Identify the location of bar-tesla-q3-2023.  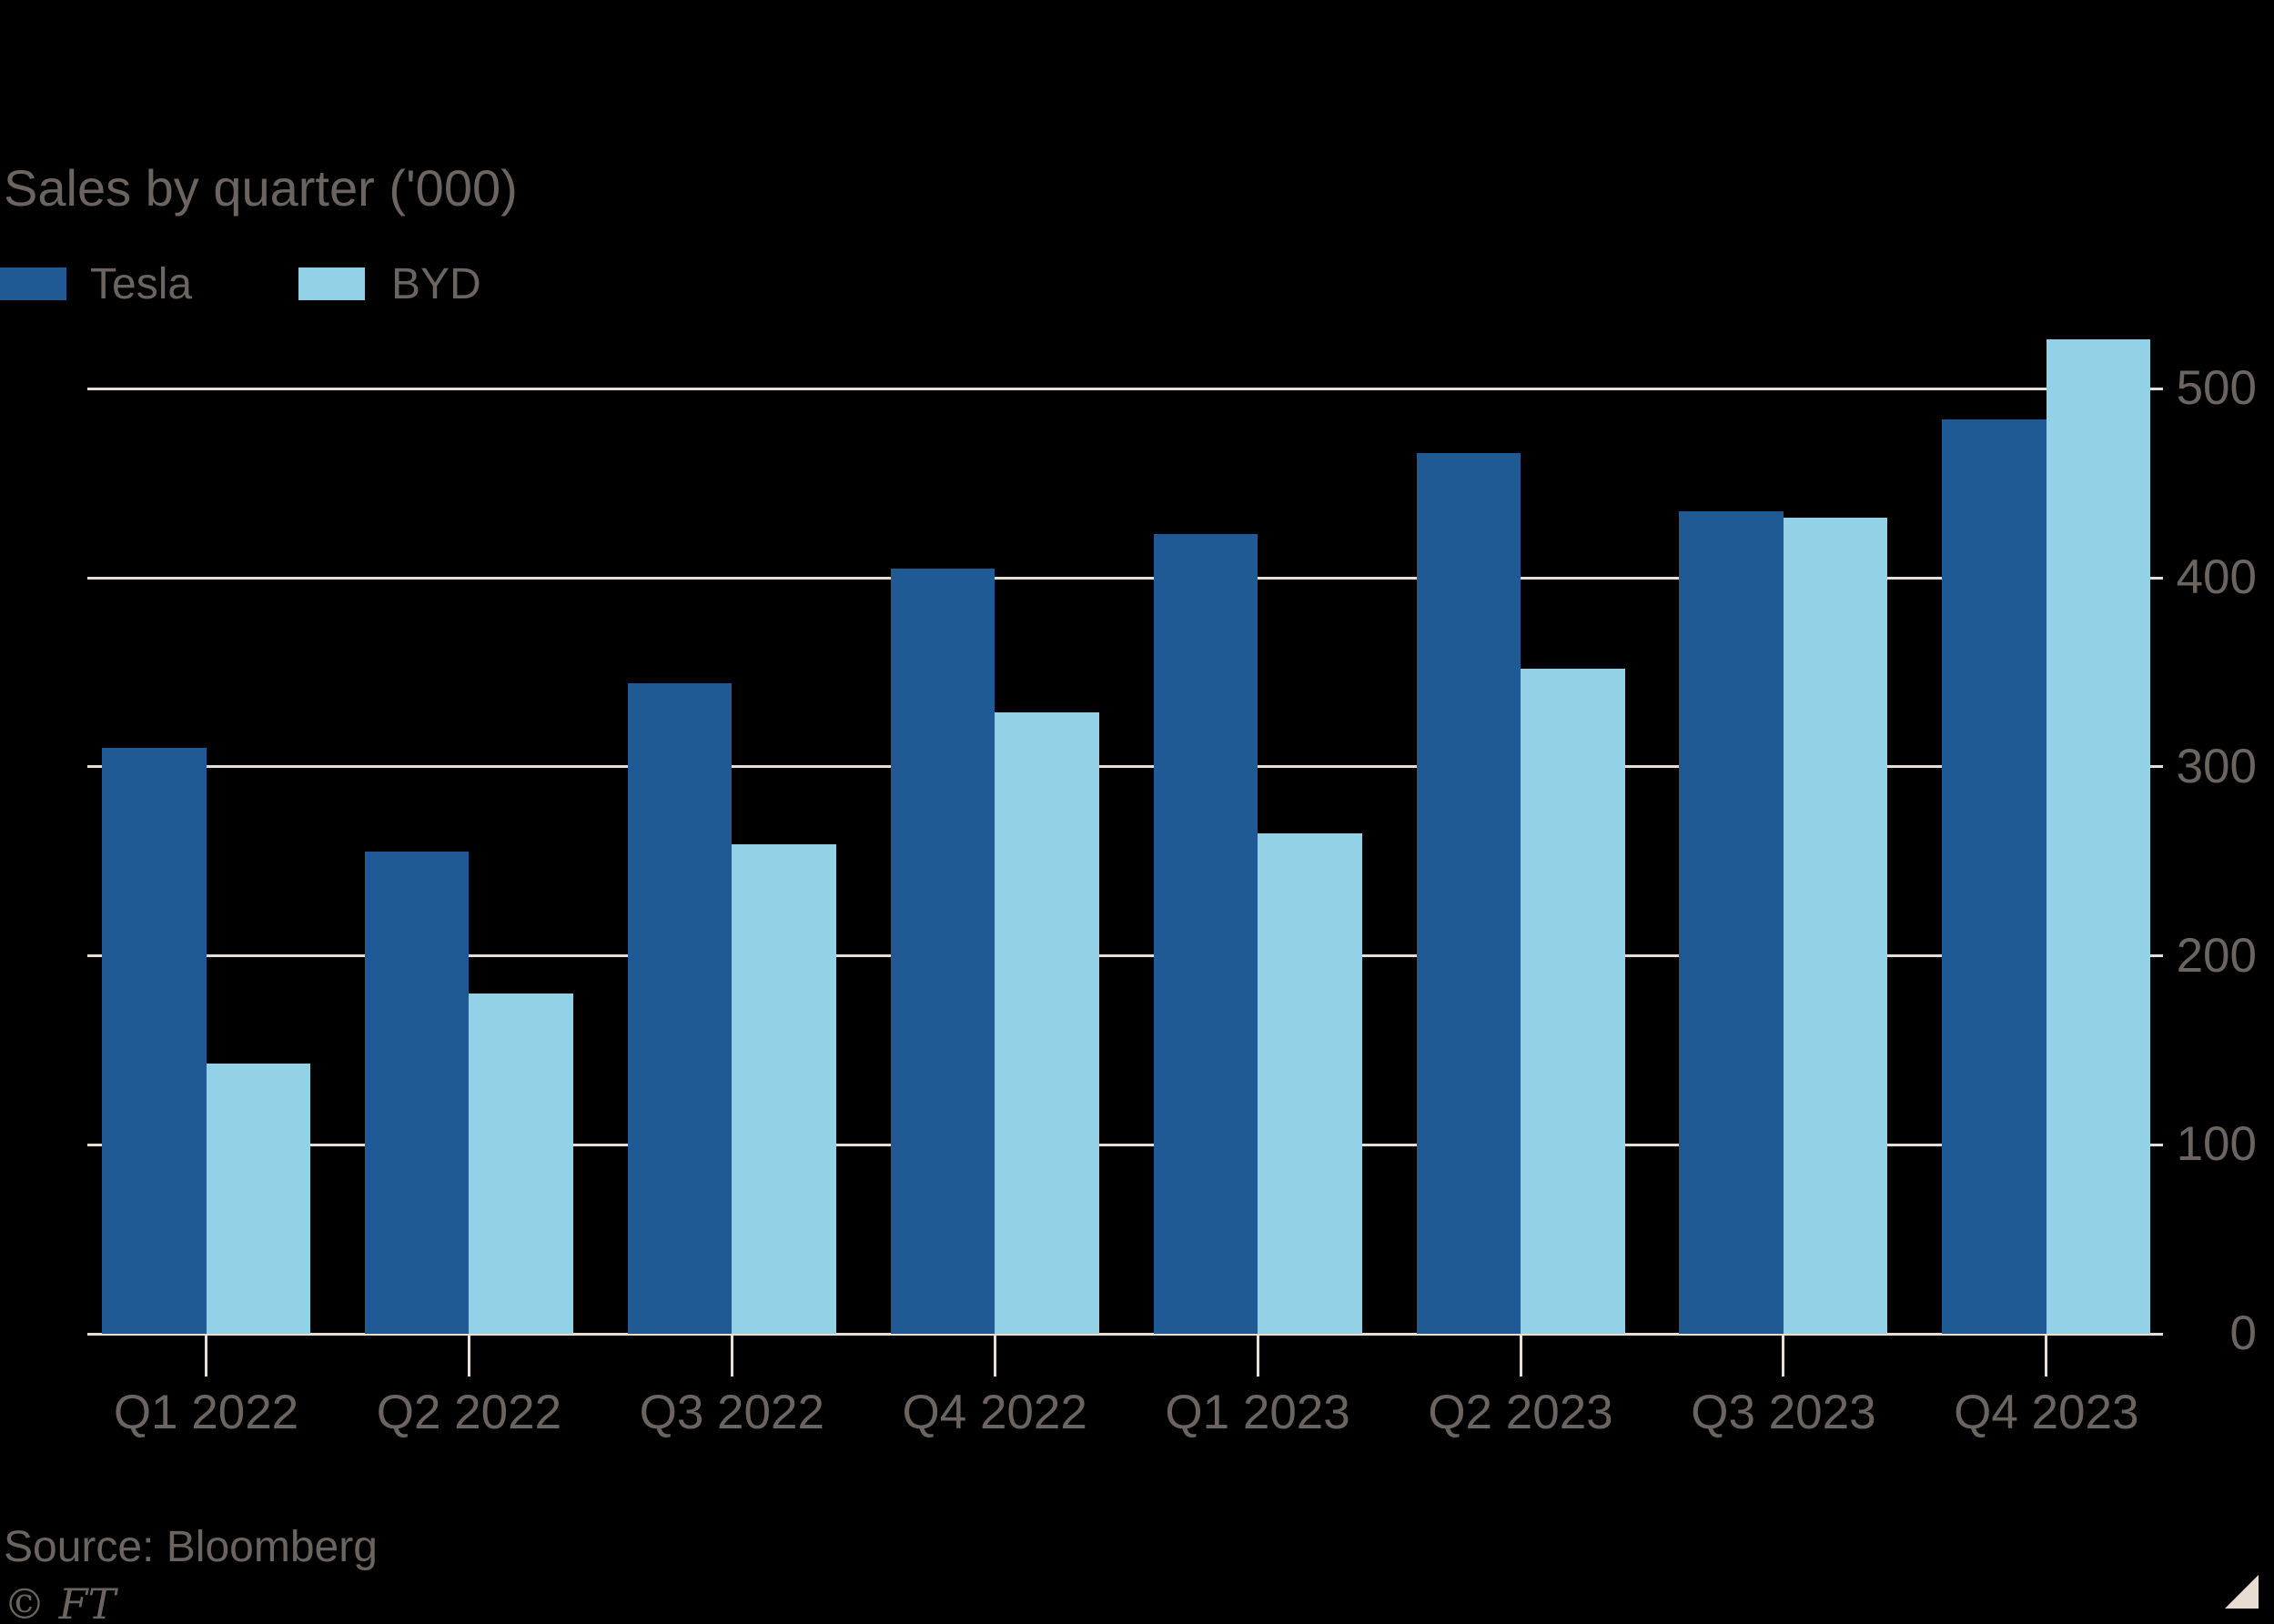
(1731, 922).